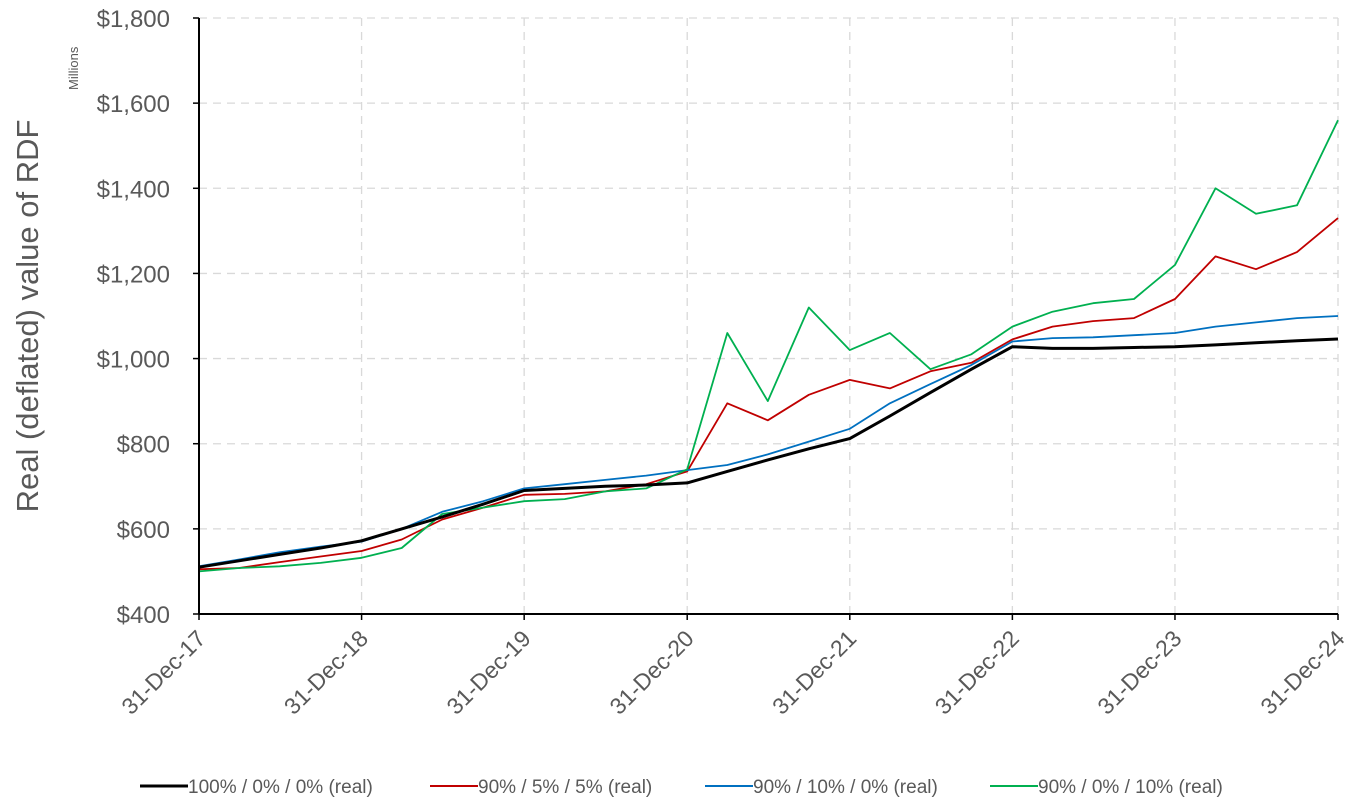  What do you see at coordinates (133, 360) in the screenshot?
I see `y-tick-label: $1,000` at bounding box center [133, 360].